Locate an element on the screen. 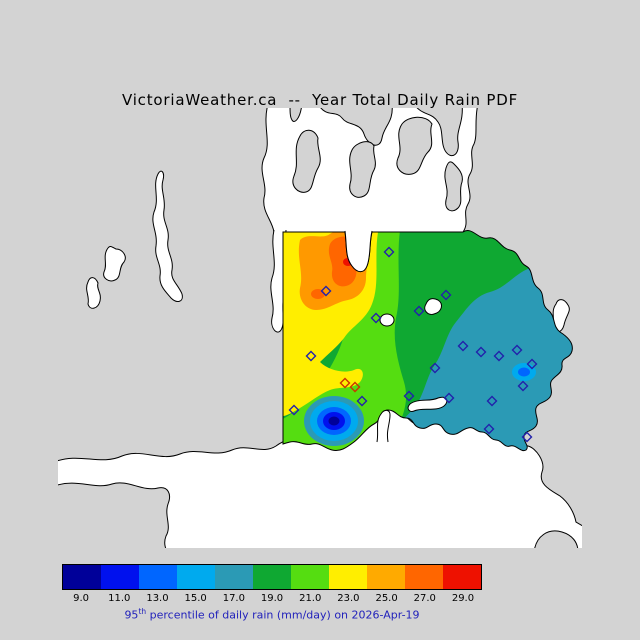 This screenshot has height=640, width=640. land-south-west is located at coordinates (114, 515).